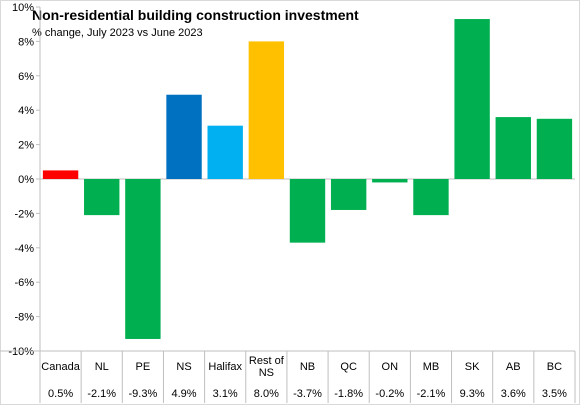 This screenshot has width=580, height=405. Describe the element at coordinates (184, 136) in the screenshot. I see `bar-ns` at that location.